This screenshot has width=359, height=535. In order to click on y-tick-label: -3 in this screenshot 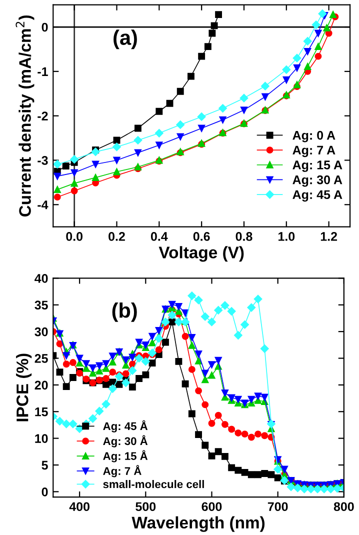, I will do `click(43, 160)`.